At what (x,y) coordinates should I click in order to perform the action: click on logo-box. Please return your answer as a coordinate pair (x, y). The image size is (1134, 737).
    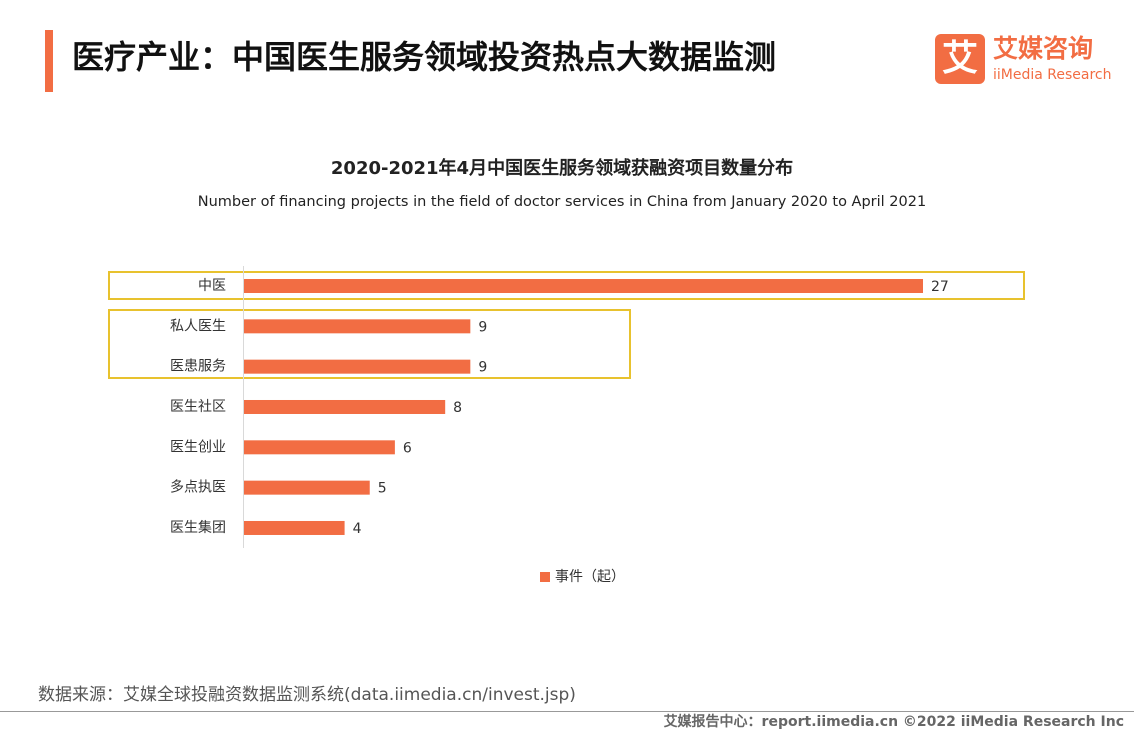
    Looking at the image, I should click on (960, 59).